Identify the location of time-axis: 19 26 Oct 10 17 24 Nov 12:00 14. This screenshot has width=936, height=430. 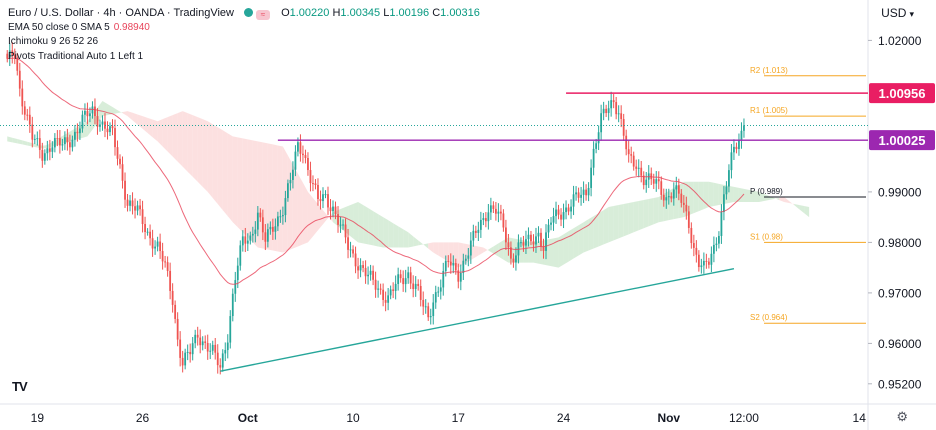
(449, 418).